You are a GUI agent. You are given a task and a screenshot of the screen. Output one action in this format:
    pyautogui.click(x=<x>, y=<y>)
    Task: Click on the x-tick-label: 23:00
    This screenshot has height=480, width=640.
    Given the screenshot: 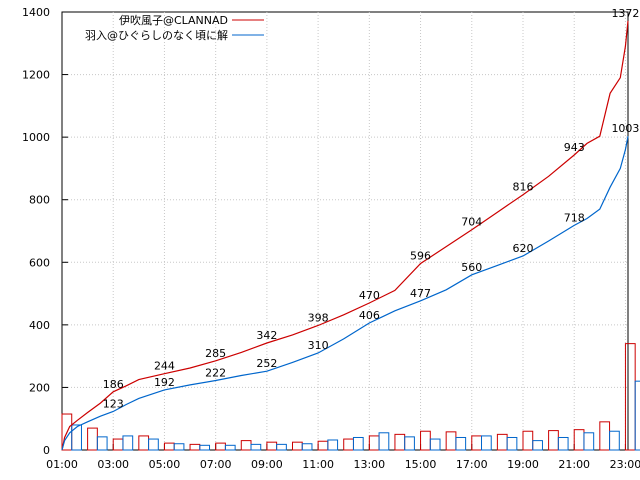 What is the action you would take?
    pyautogui.click(x=625, y=464)
    